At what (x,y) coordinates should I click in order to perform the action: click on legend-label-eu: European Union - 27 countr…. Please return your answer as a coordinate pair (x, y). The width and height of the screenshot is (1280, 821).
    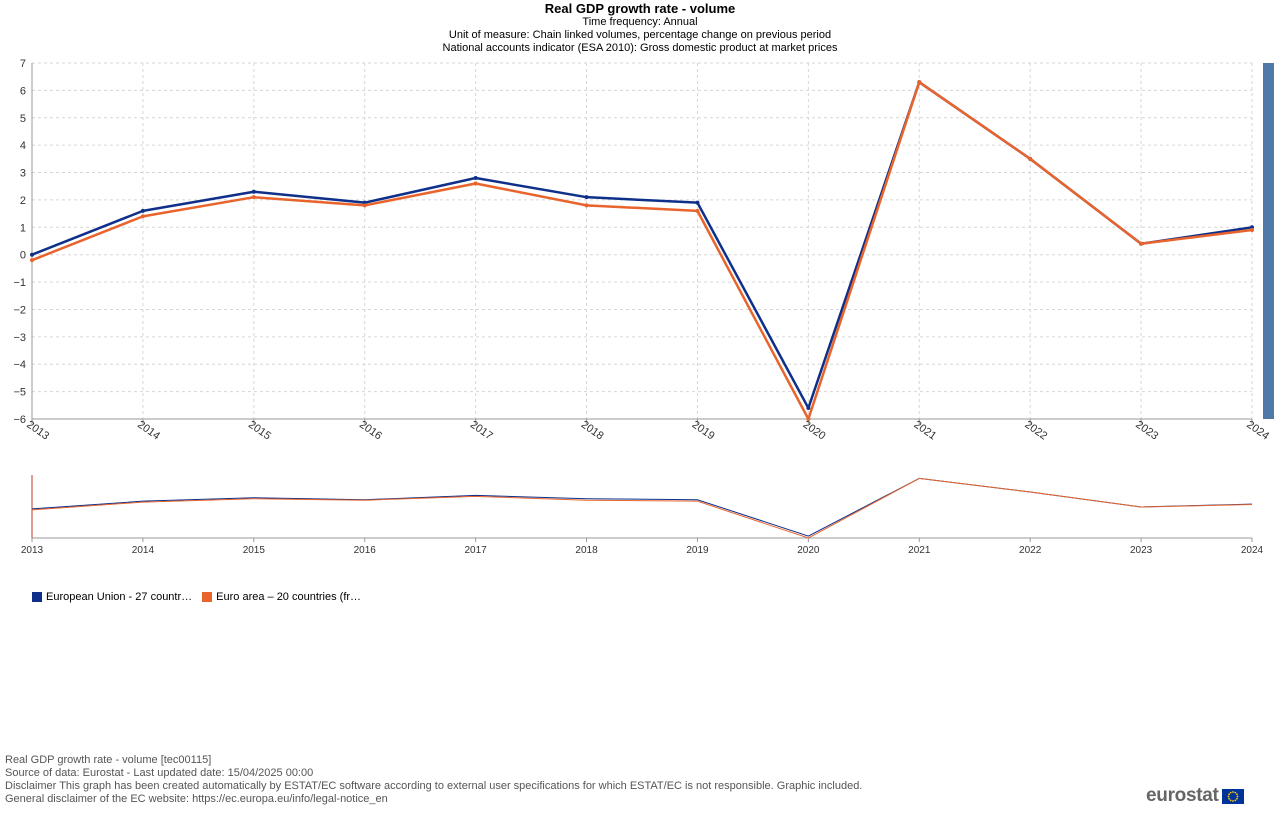
    Looking at the image, I should click on (119, 597).